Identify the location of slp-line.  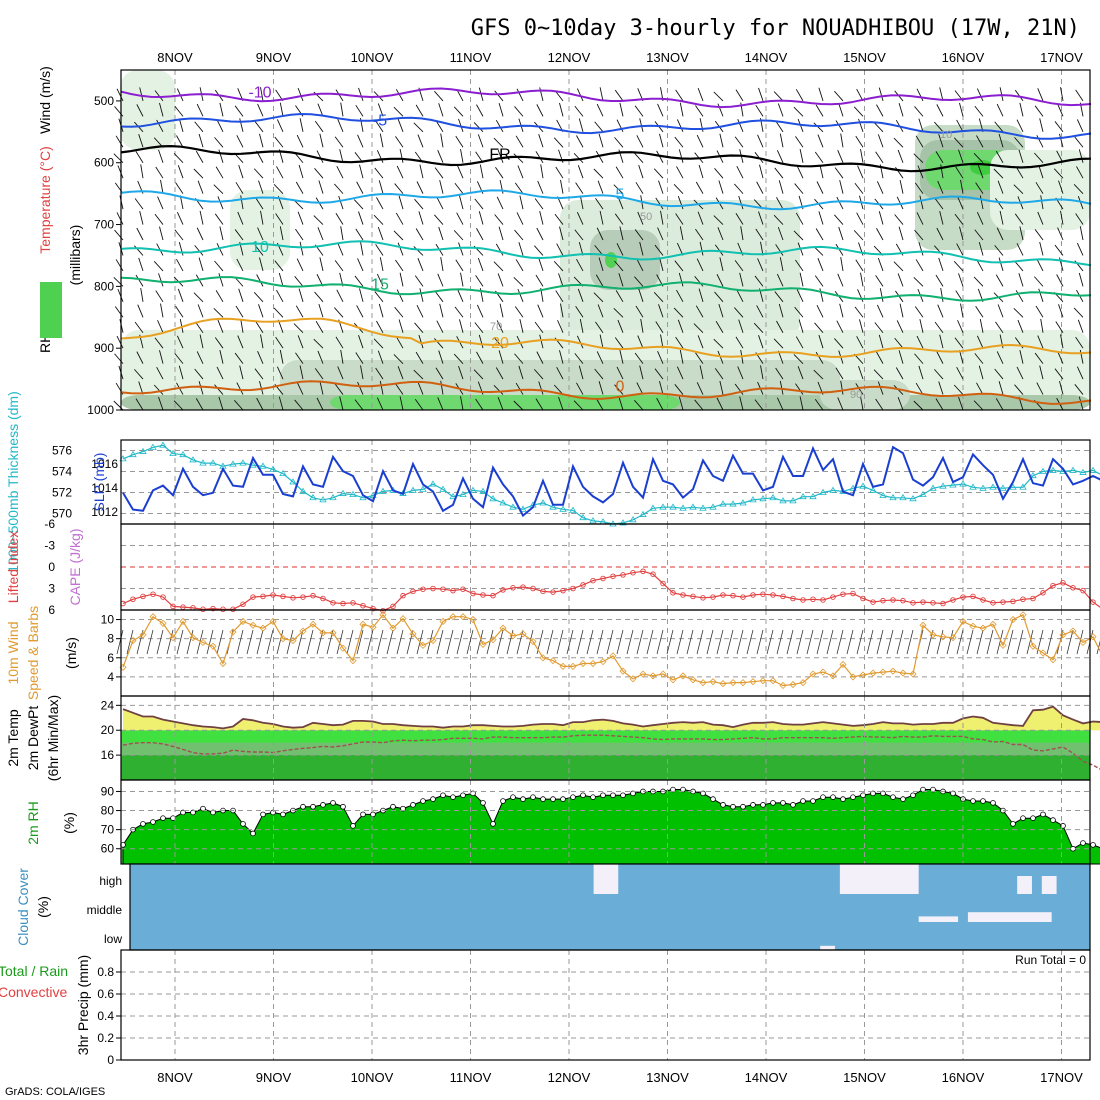
(611, 481).